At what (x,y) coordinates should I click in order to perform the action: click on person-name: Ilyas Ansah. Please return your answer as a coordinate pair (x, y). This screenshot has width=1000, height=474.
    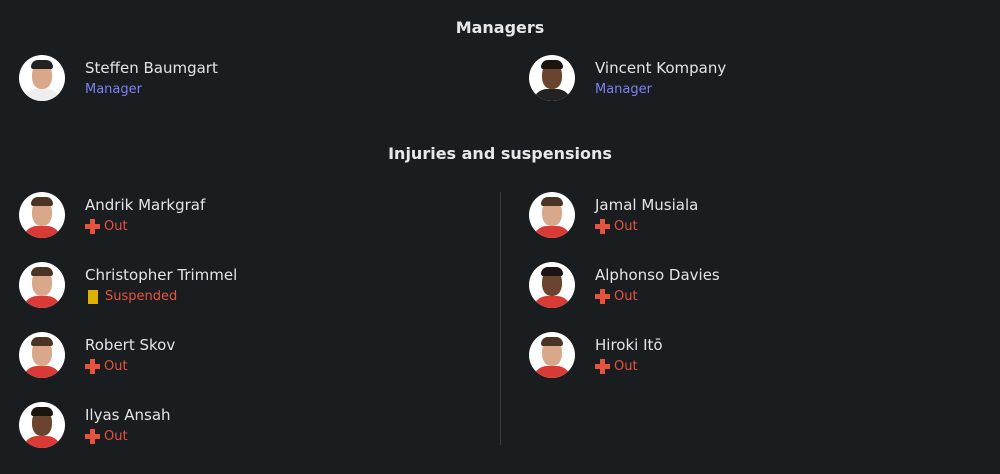
    Looking at the image, I should click on (128, 414).